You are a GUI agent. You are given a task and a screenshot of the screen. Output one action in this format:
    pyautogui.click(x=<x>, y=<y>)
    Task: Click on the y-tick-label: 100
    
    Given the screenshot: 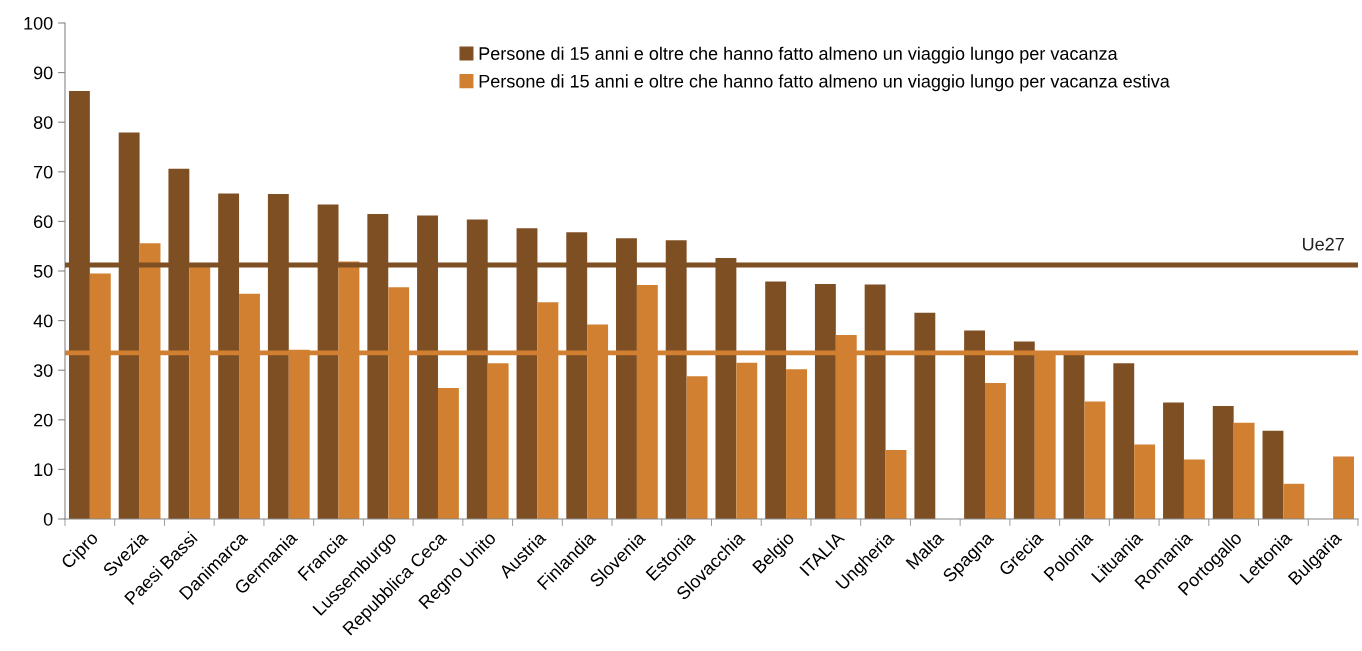 What is the action you would take?
    pyautogui.click(x=38, y=23)
    